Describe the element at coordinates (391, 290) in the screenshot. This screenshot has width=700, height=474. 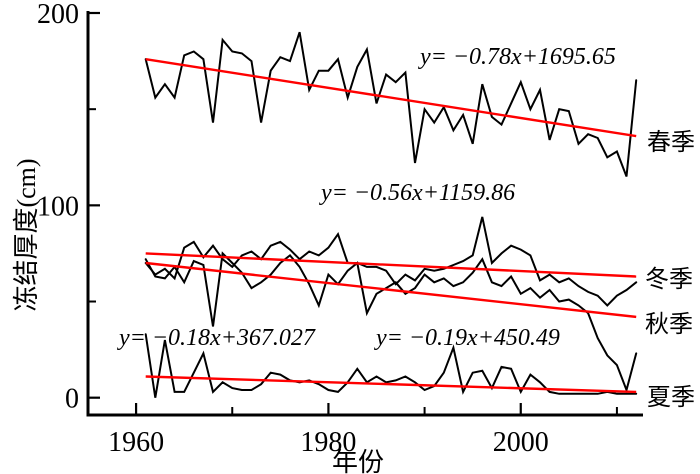
I see `trend-line-autumn` at that location.